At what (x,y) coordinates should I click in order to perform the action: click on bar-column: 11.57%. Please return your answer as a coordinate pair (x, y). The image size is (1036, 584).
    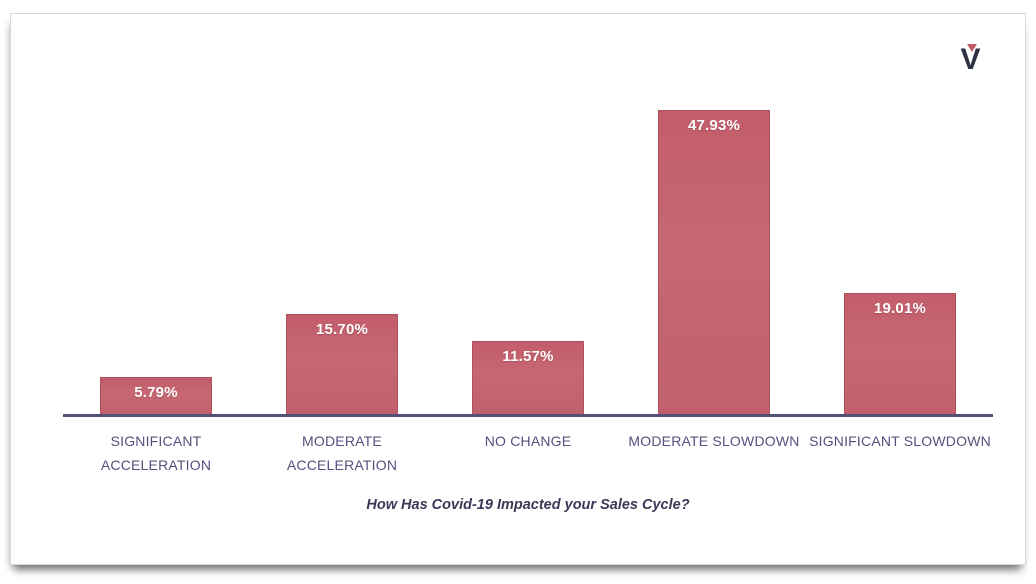
    Looking at the image, I should click on (528, 249).